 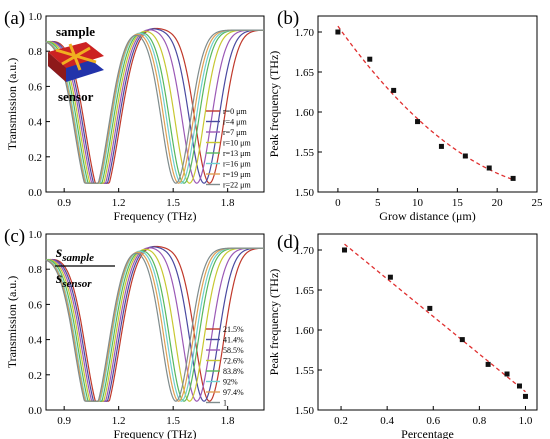 What do you see at coordinates (233, 340) in the screenshot?
I see `legend-label-c-1: 41.4%` at bounding box center [233, 340].